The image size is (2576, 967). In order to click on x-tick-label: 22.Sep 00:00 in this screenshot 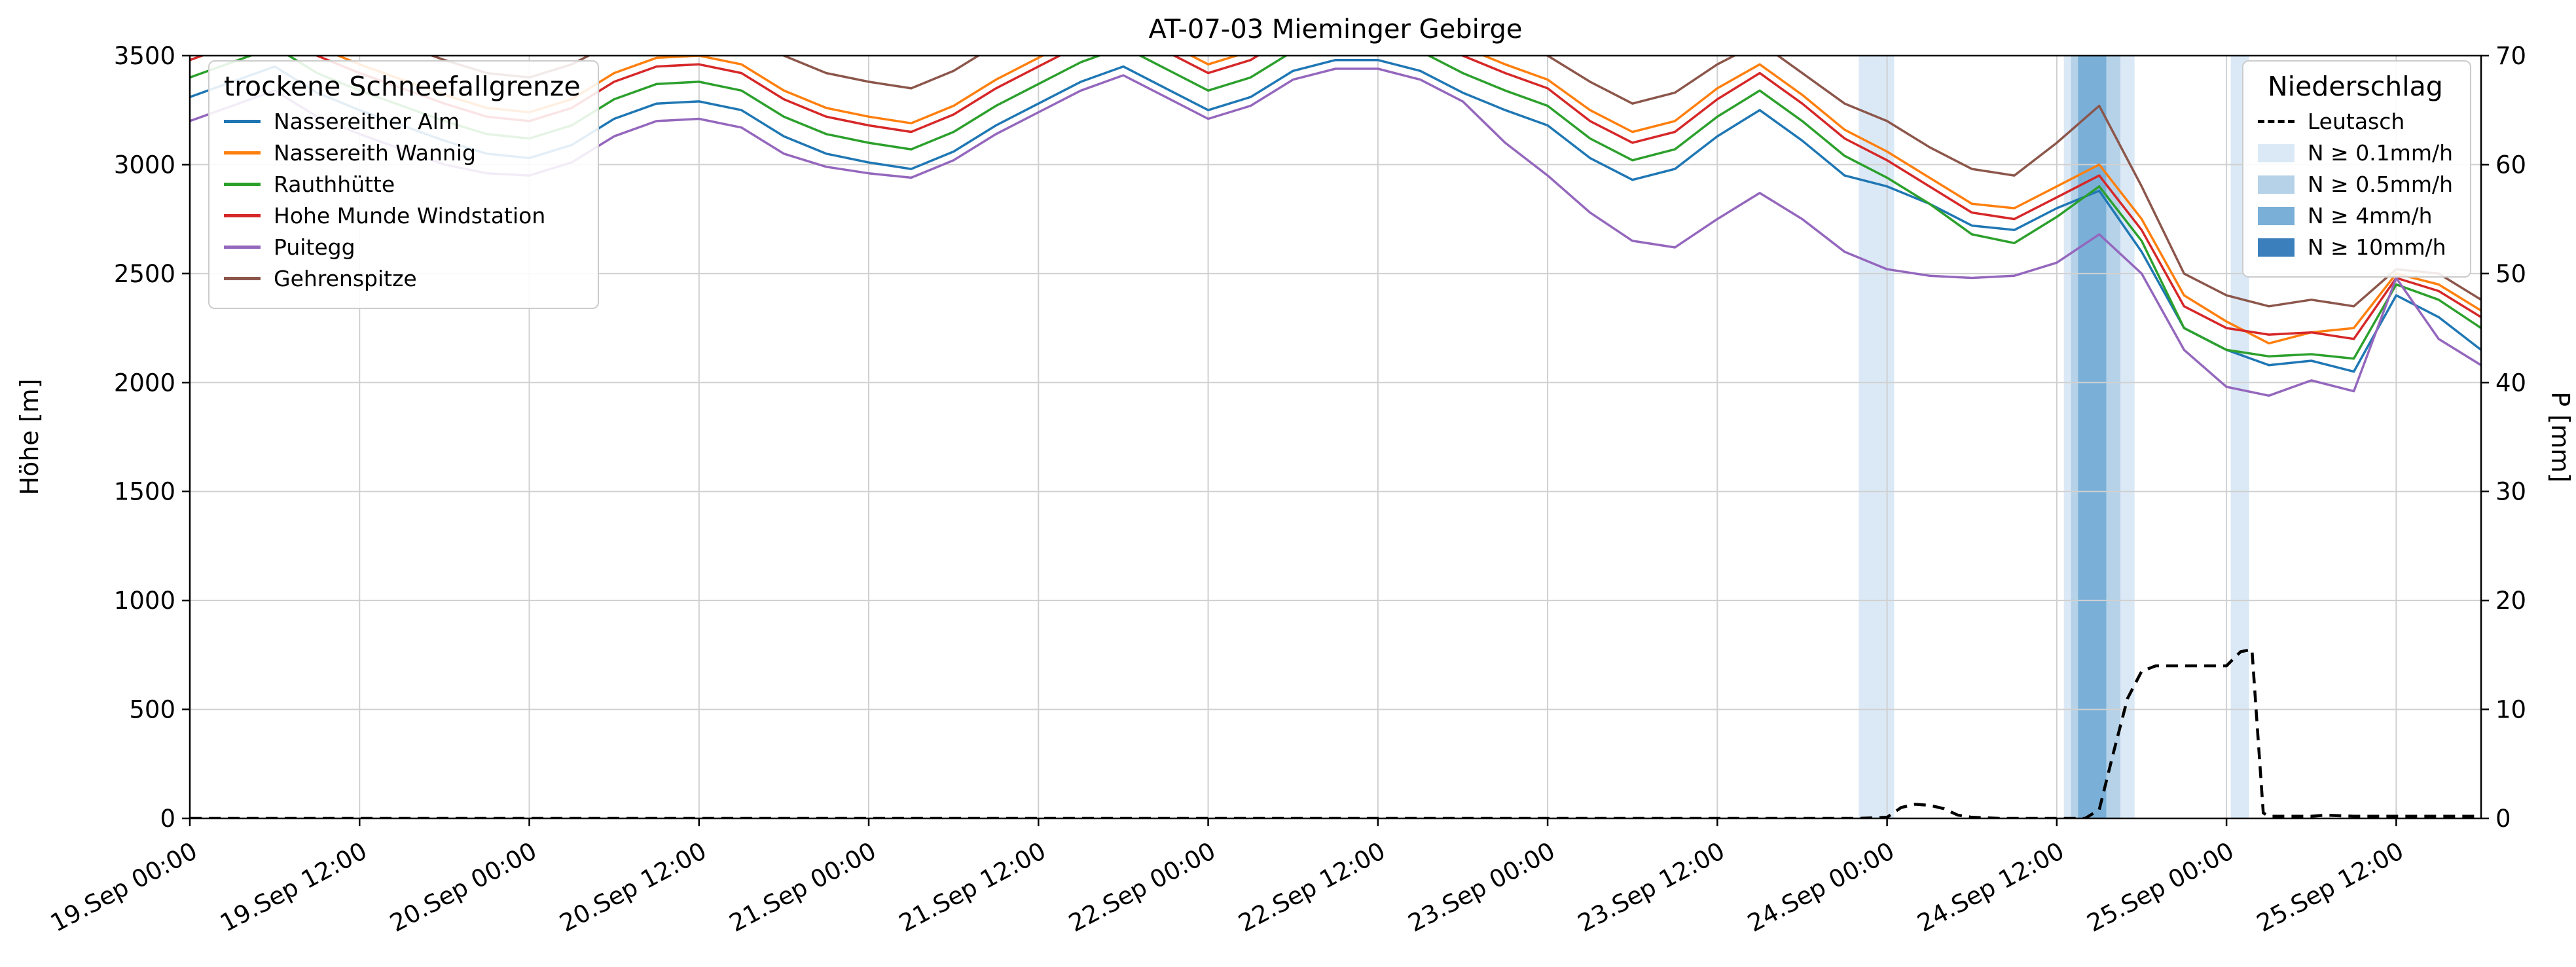, I will do `click(1142, 888)`.